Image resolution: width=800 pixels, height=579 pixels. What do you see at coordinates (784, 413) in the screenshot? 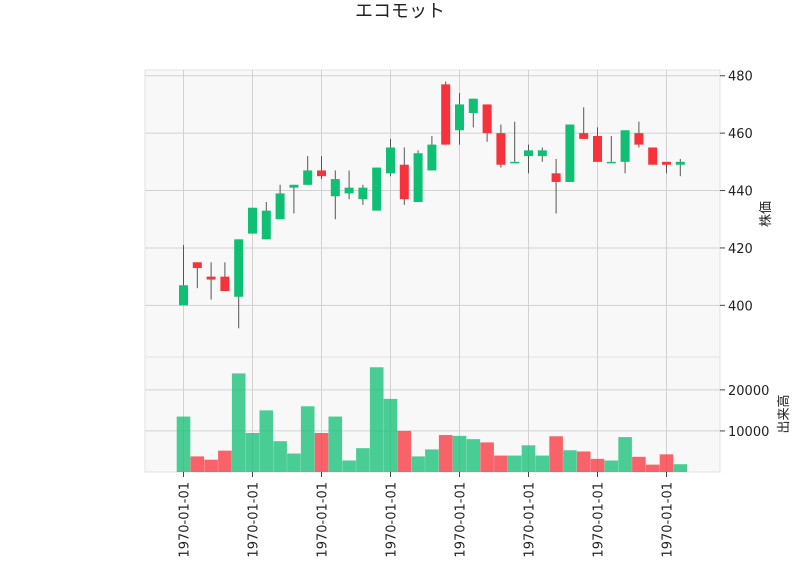
I see `volume-axis-label: 出来高` at bounding box center [784, 413].